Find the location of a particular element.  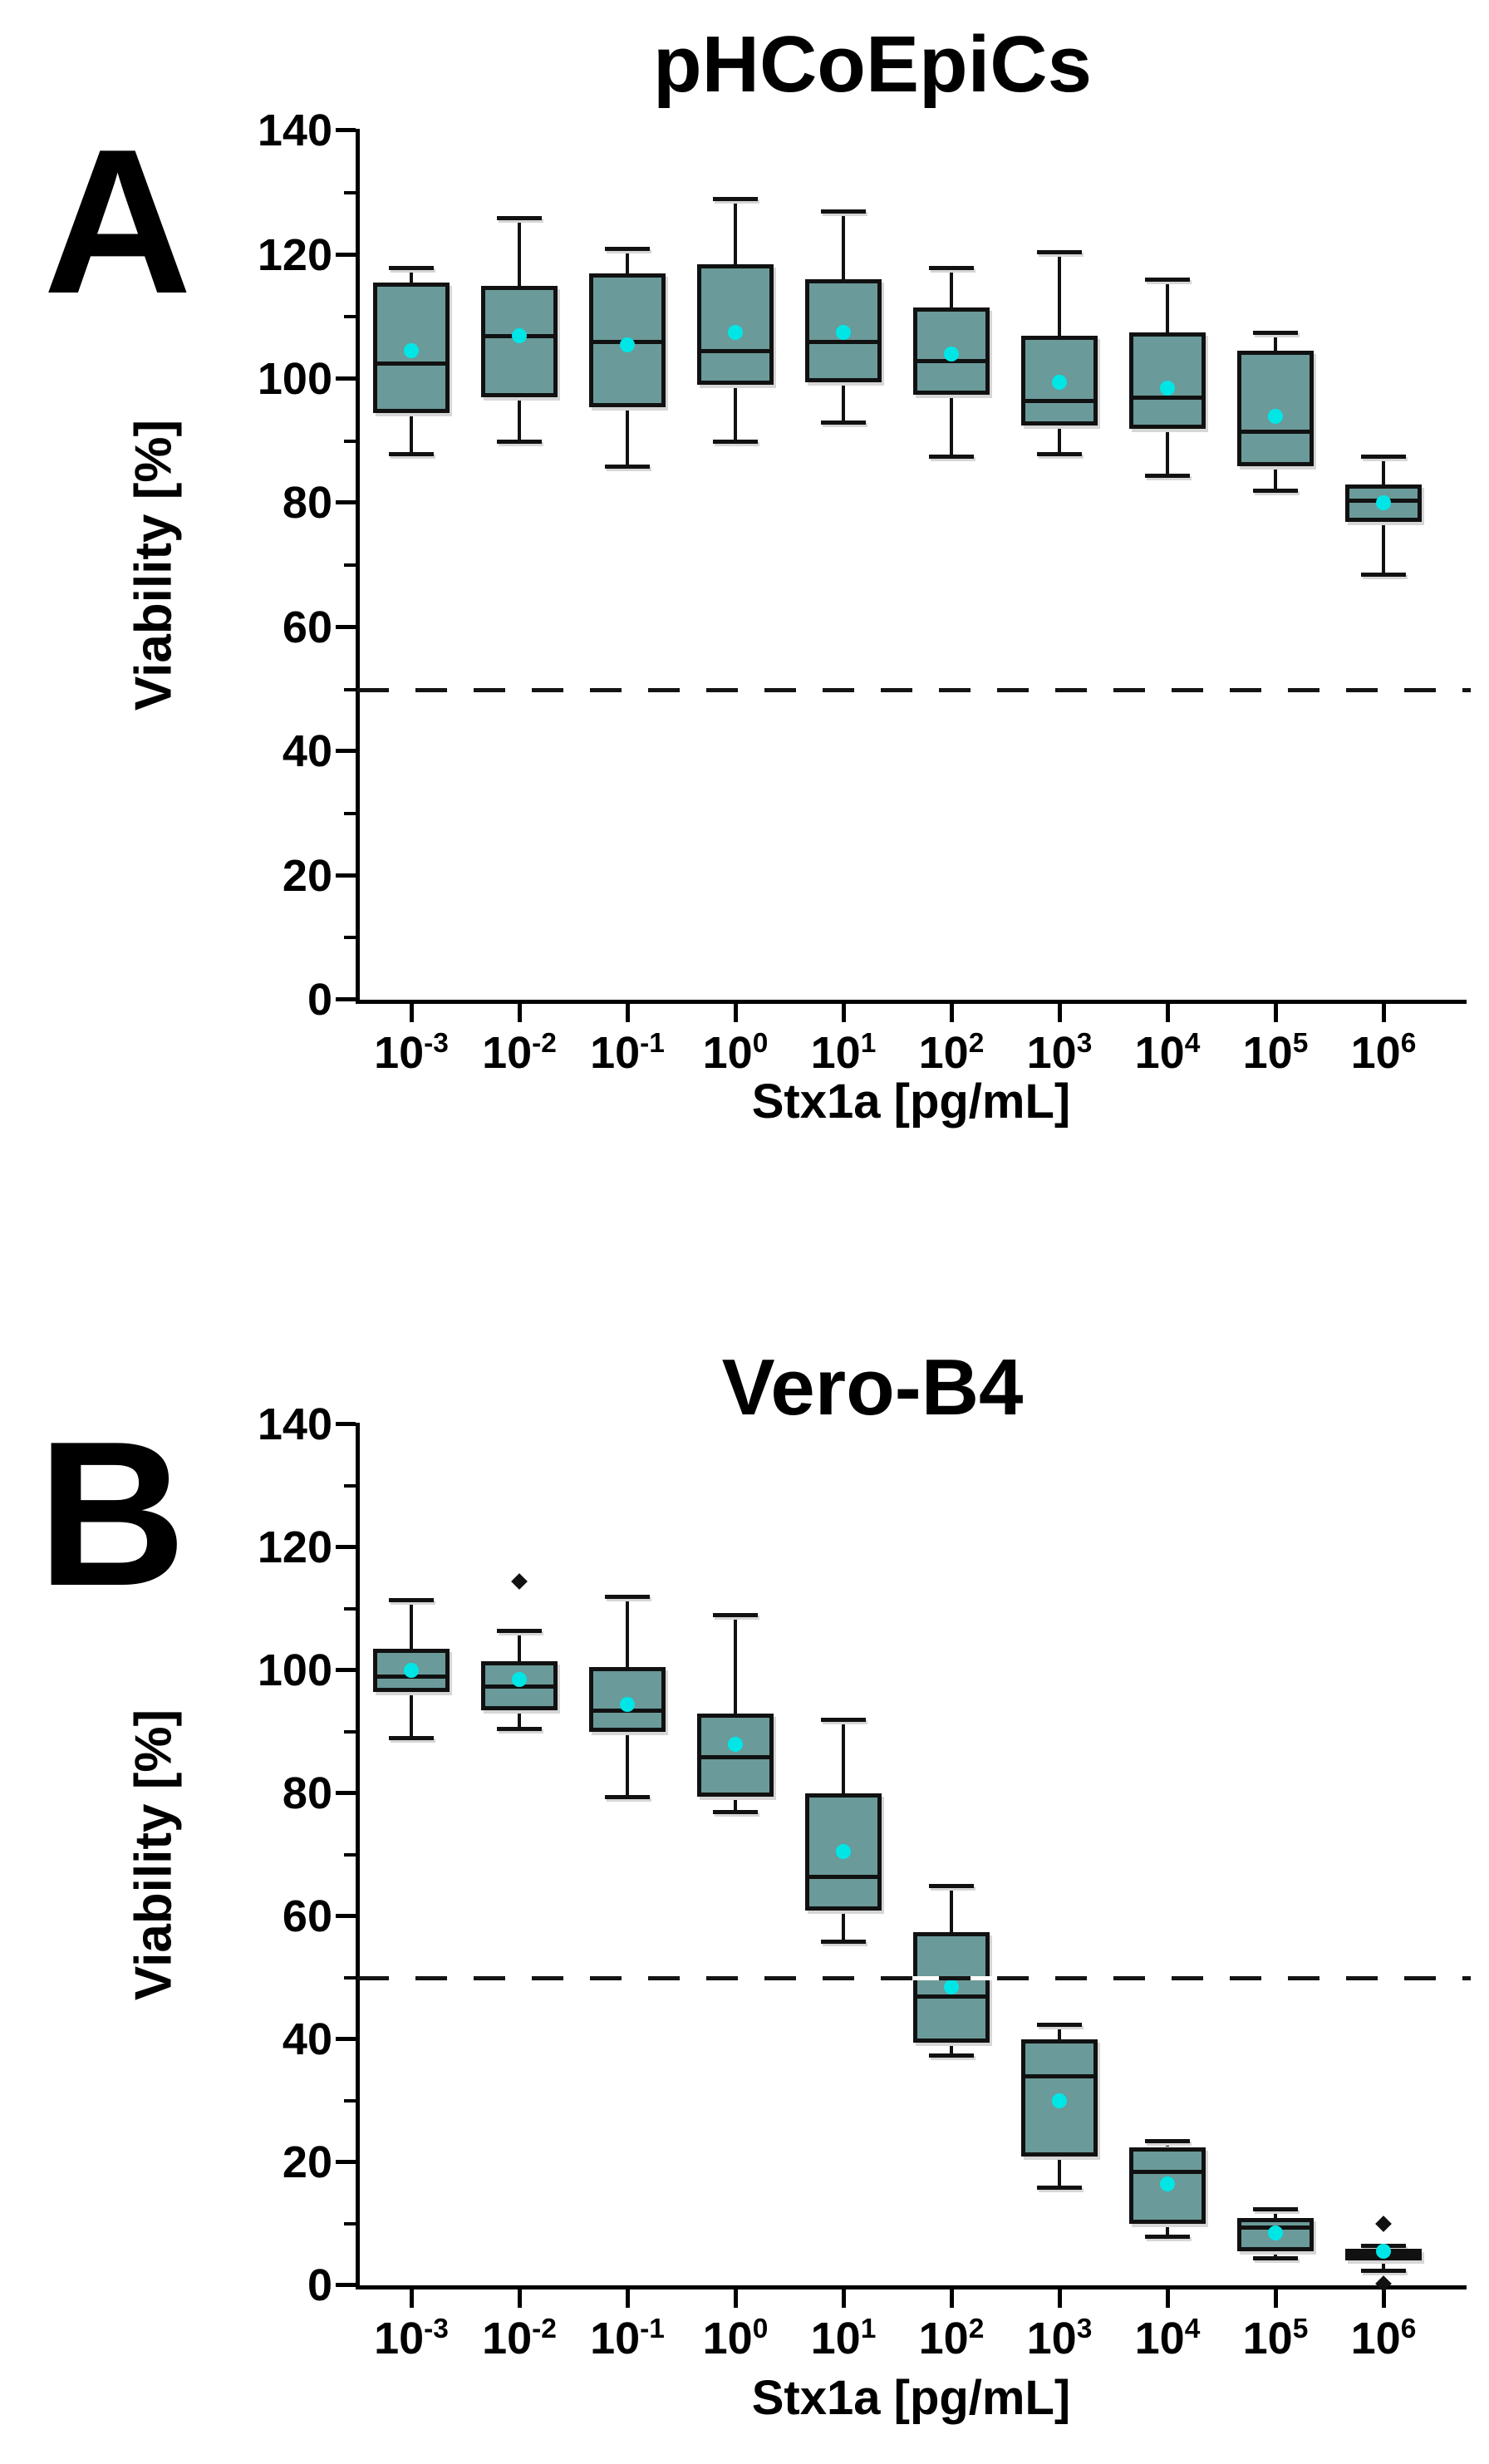

panel-a-y-axis-label: Viability [%] is located at coordinates (154, 565).